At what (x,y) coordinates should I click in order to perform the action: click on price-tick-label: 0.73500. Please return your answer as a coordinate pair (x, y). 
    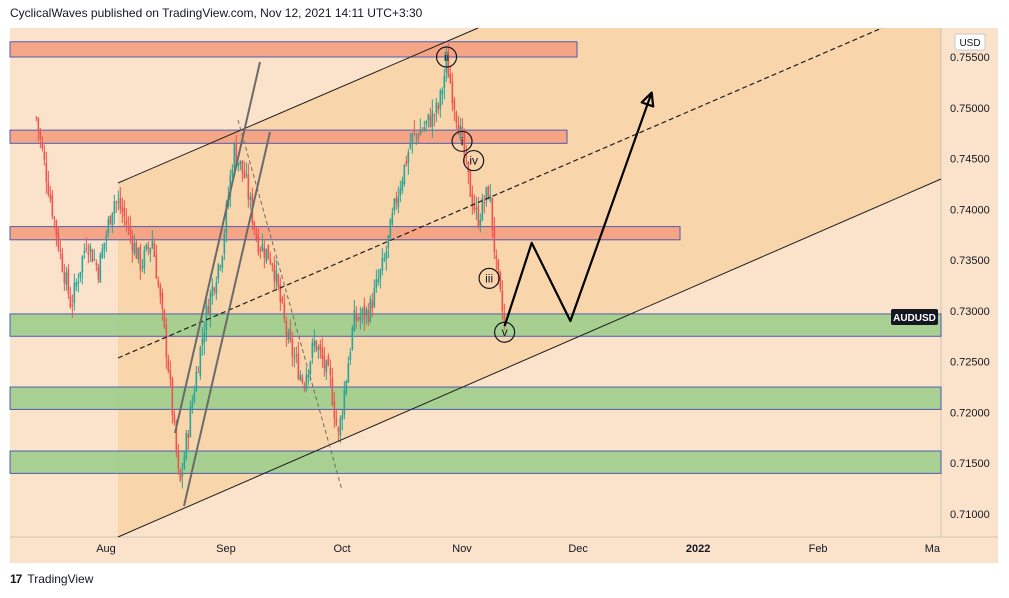
    Looking at the image, I should click on (970, 261).